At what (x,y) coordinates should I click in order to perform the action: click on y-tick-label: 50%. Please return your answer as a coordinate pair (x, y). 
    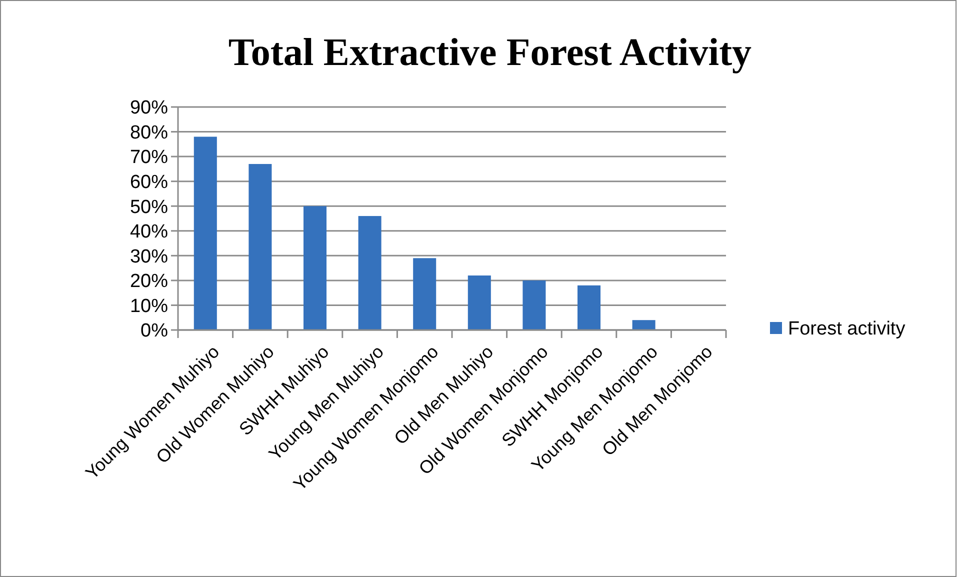
    Looking at the image, I should click on (149, 207).